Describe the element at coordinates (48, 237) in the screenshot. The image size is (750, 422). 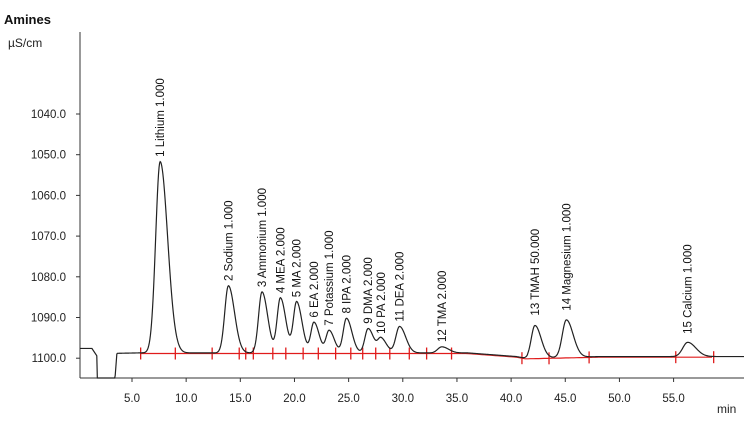
I see `y-tick-label: 1070.0` at that location.